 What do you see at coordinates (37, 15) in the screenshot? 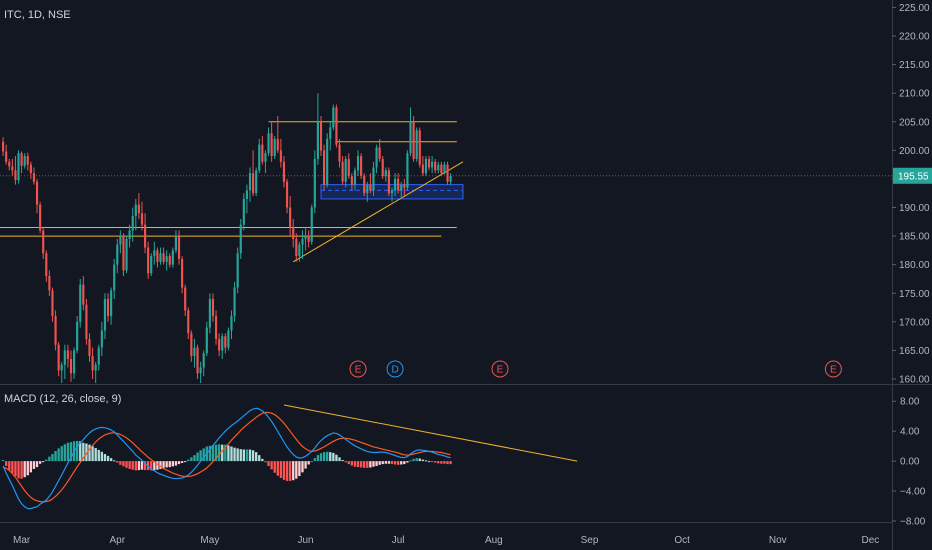
I see `symbol-header: ITC, 1D, NSE` at bounding box center [37, 15].